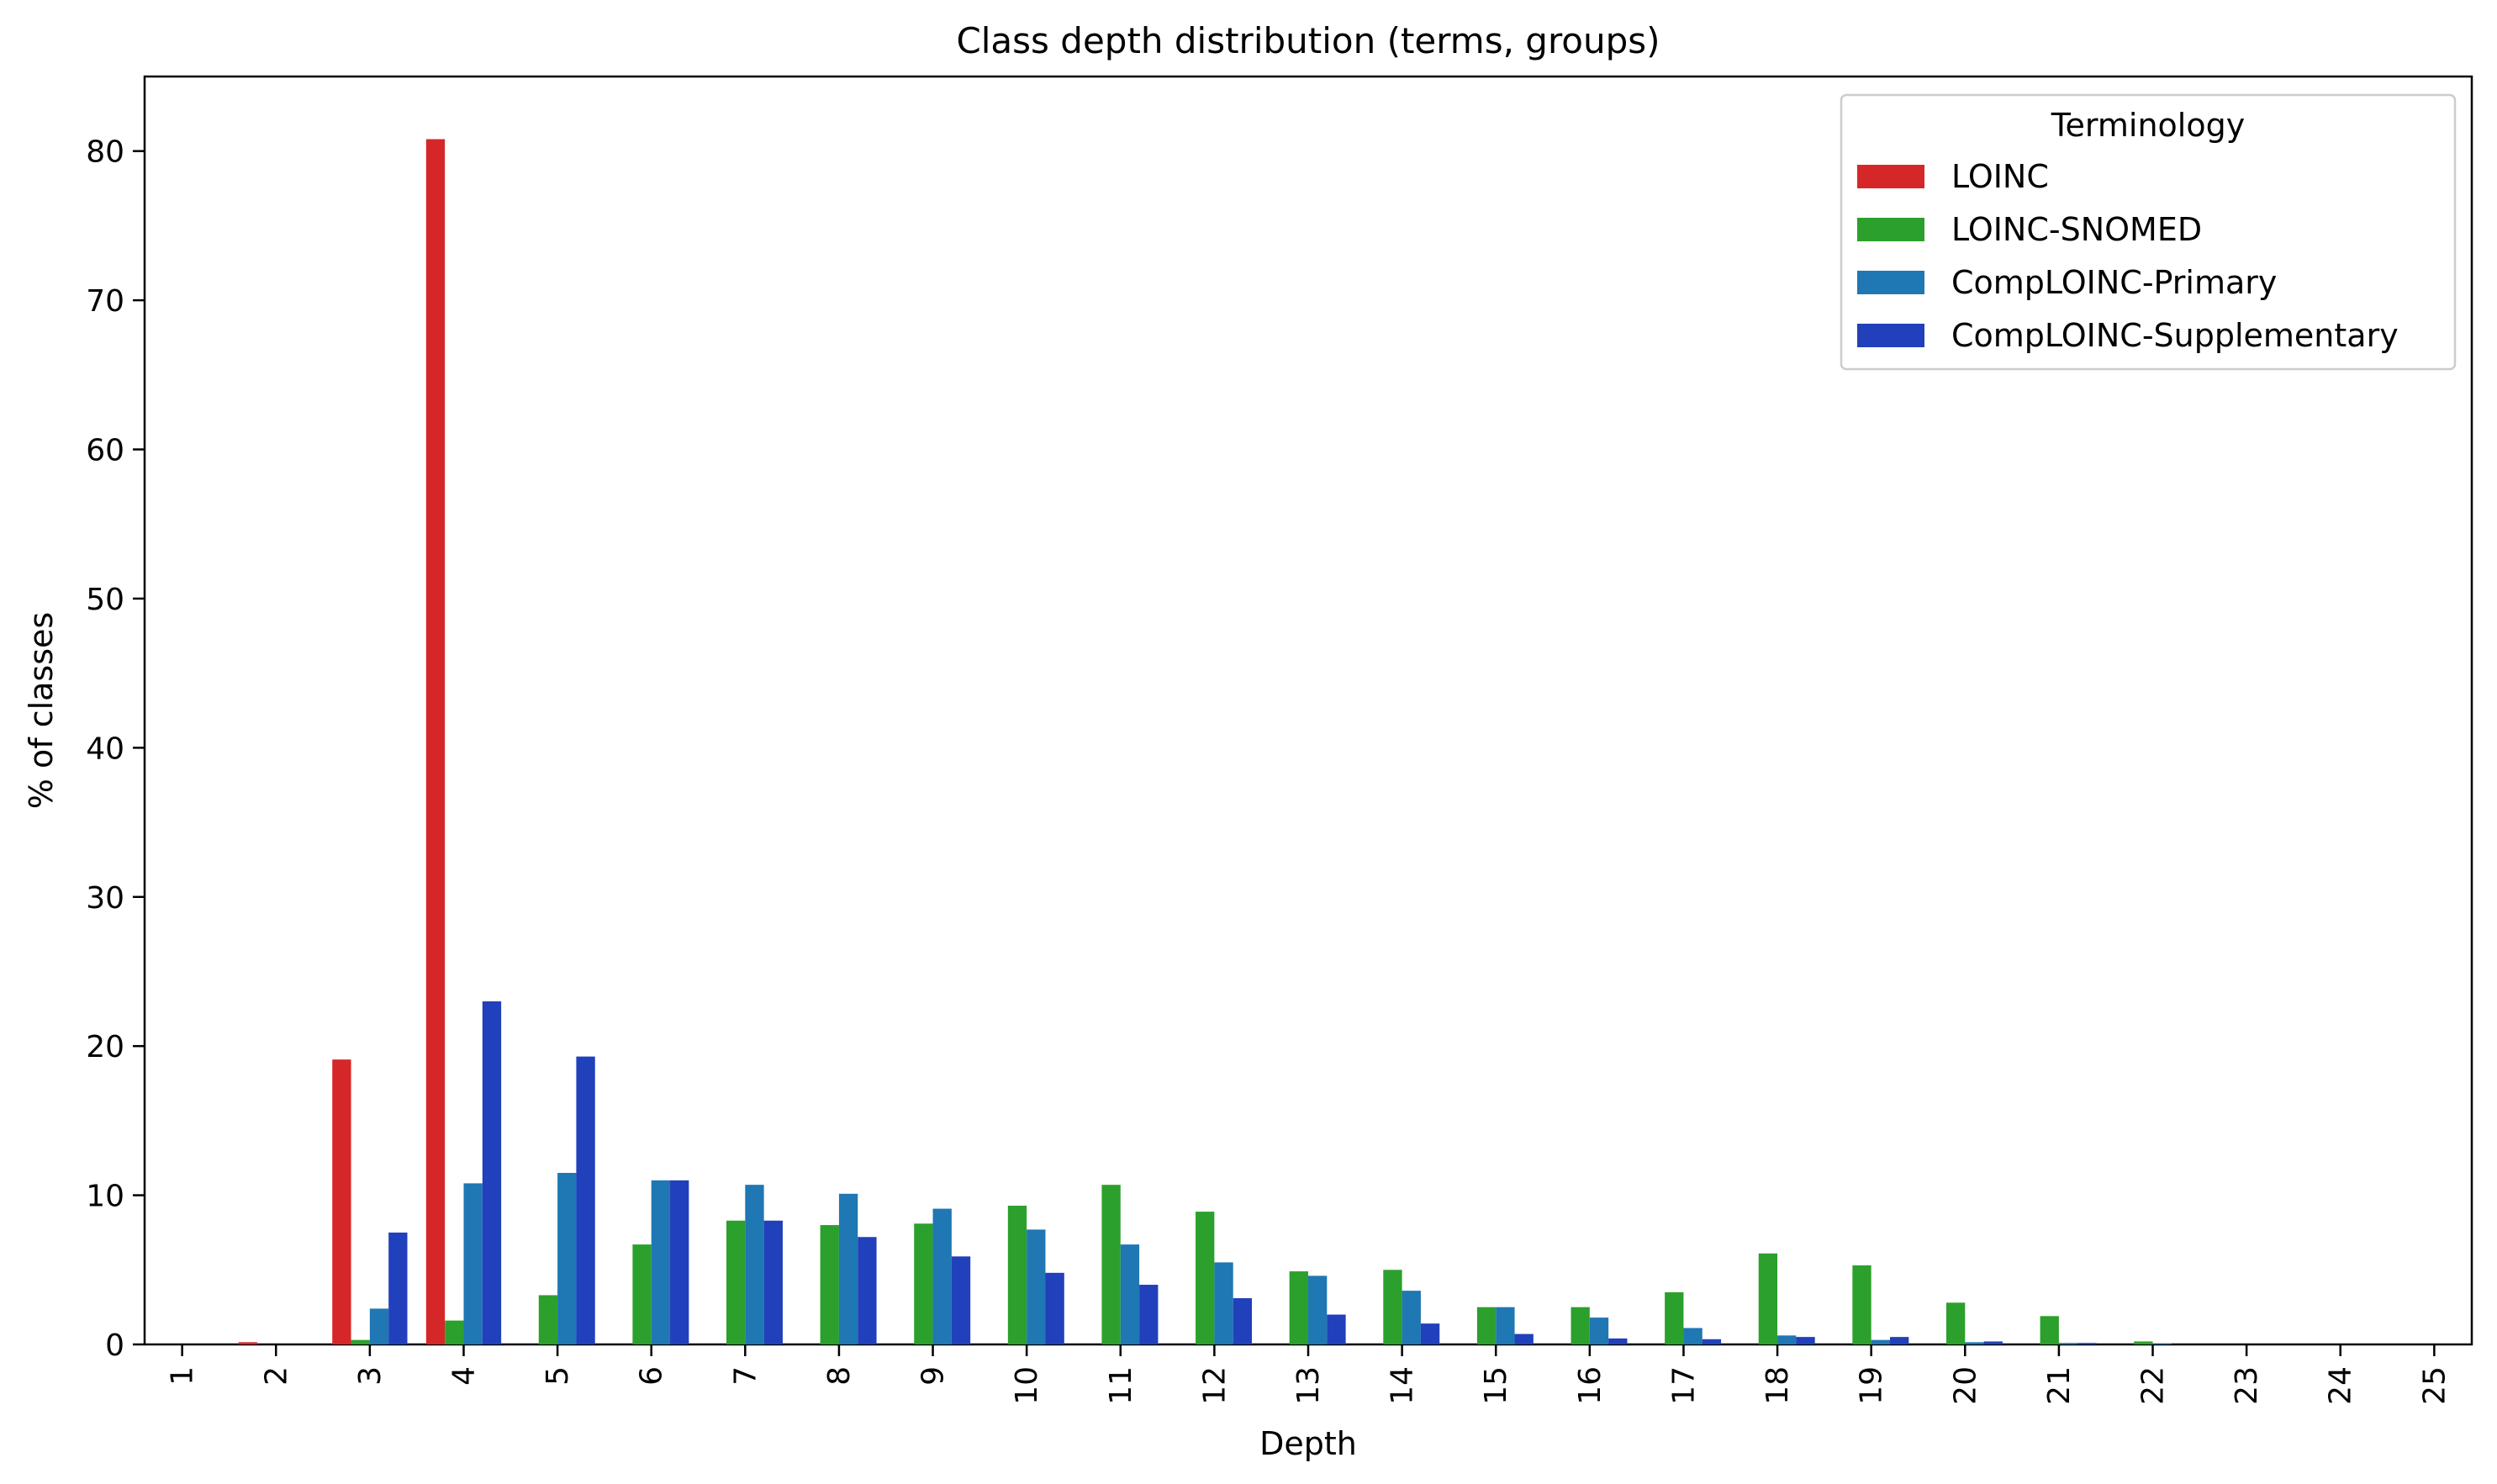 The height and width of the screenshot is (1484, 2497). I want to click on x-tick-label: 1, so click(183, 1376).